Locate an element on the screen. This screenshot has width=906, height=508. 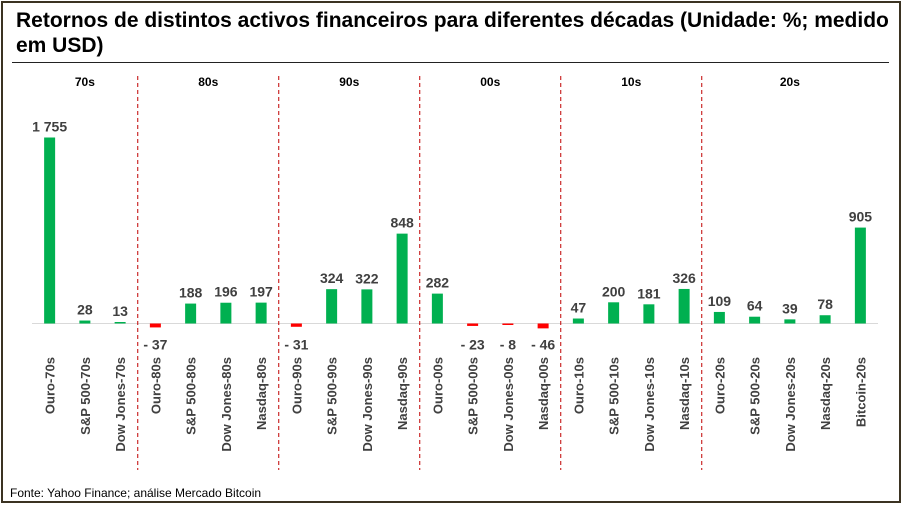
value-label-s-p-500-00s: - 23 is located at coordinates (473, 345).